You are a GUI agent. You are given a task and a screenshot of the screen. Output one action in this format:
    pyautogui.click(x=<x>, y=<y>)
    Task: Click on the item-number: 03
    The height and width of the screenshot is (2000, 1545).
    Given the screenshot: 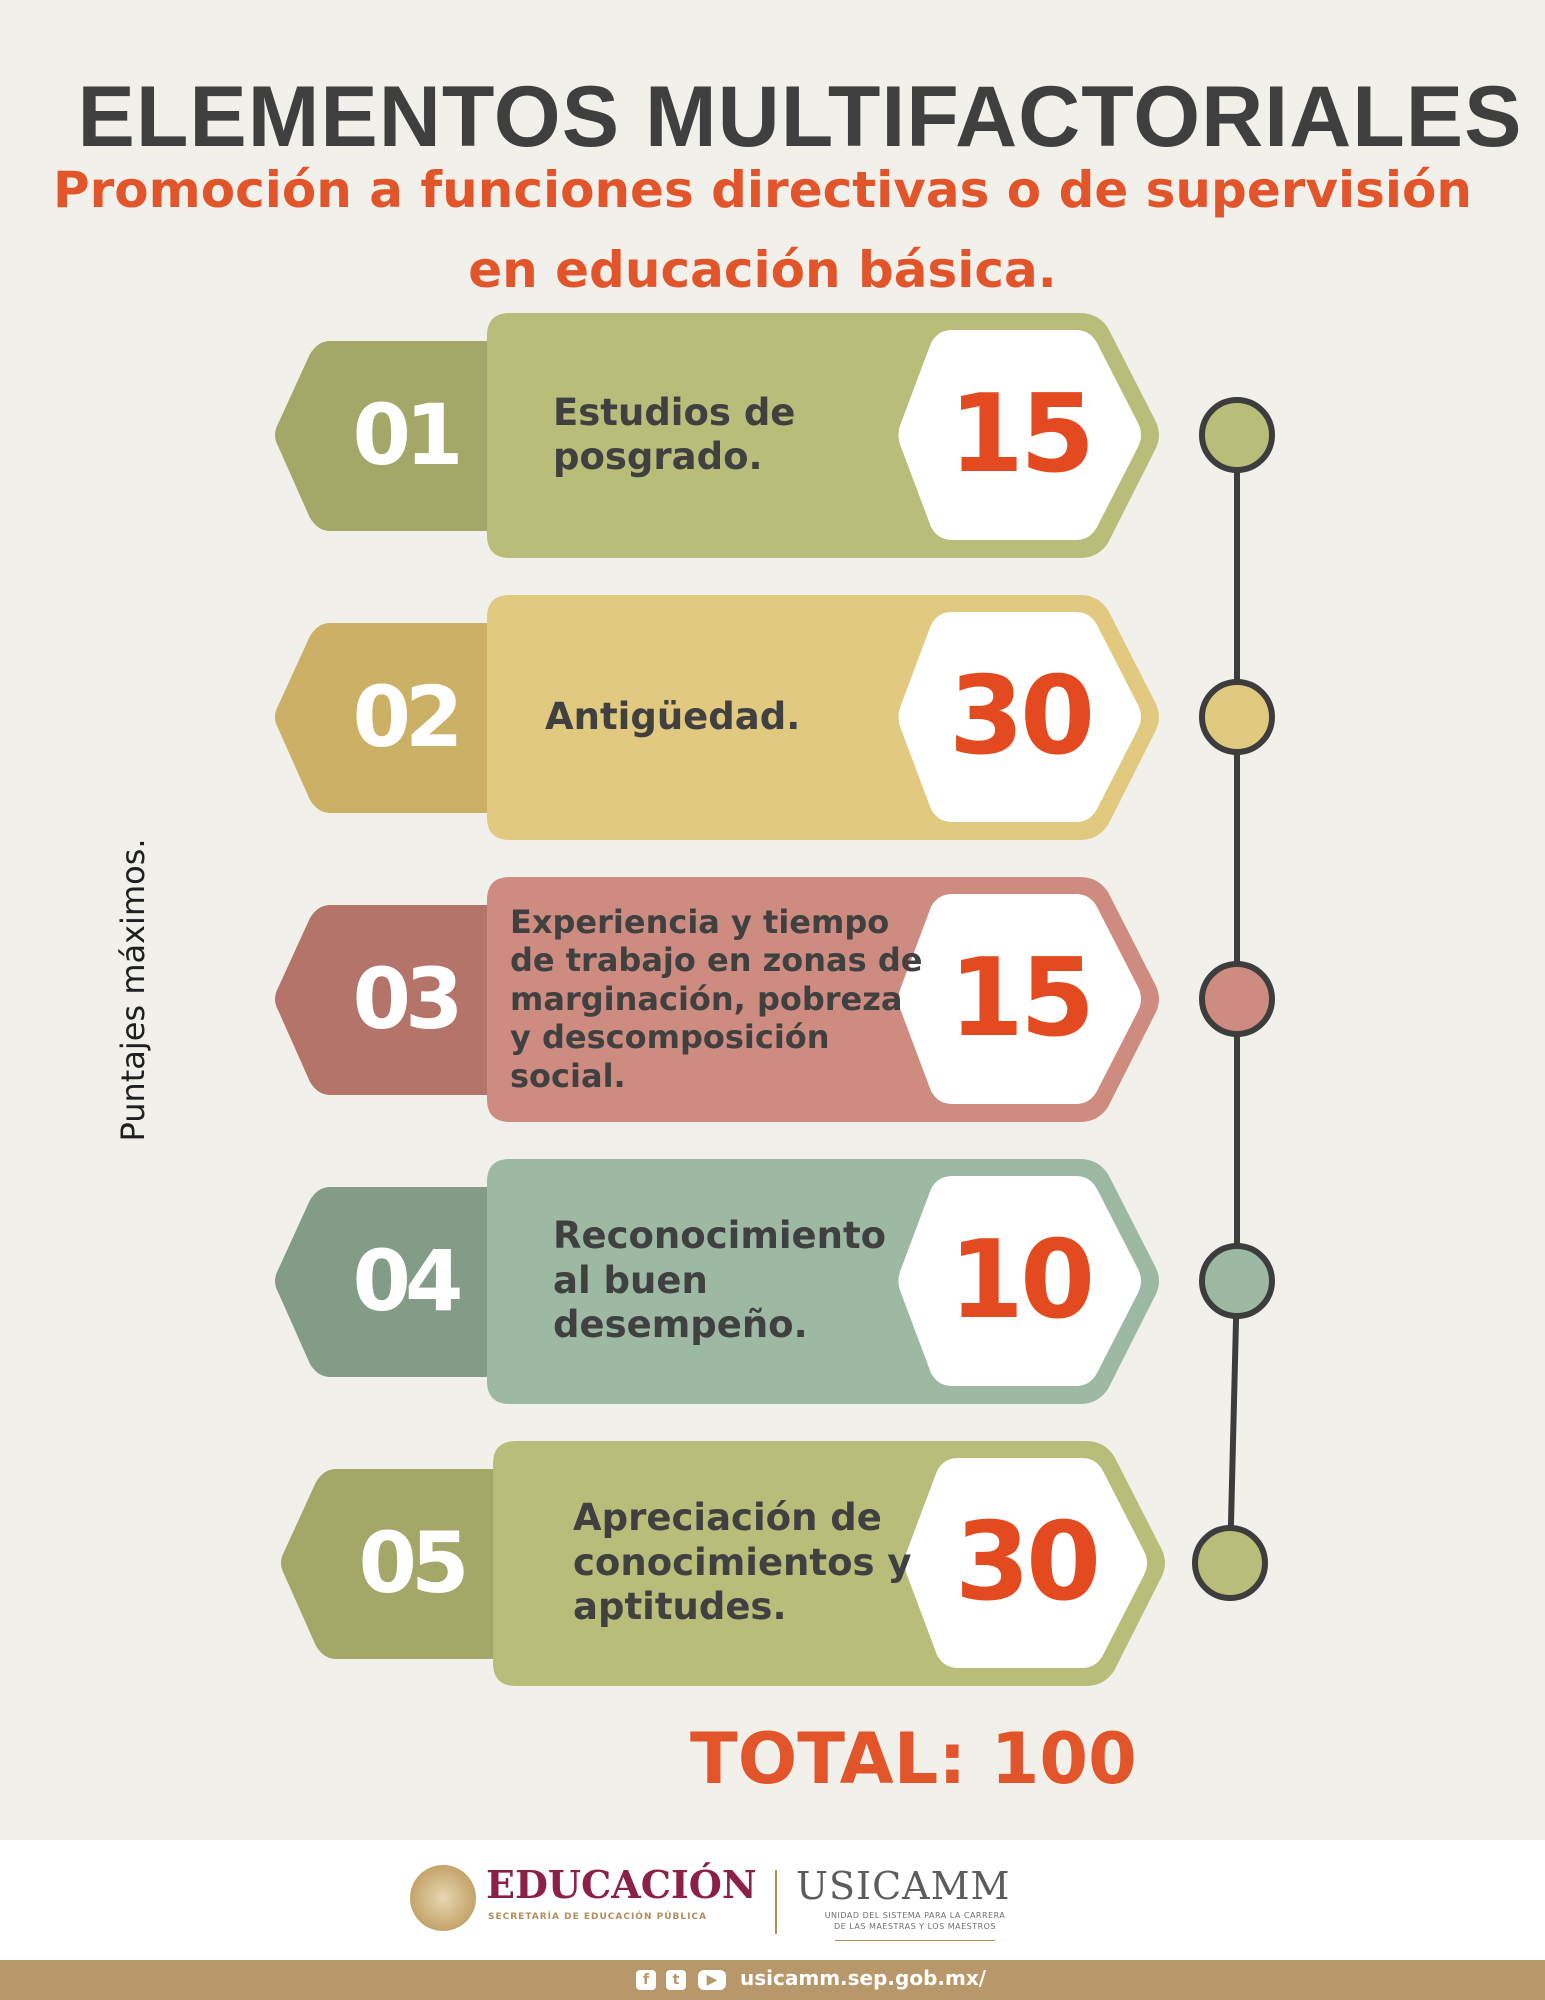 What is the action you would take?
    pyautogui.click(x=408, y=999)
    